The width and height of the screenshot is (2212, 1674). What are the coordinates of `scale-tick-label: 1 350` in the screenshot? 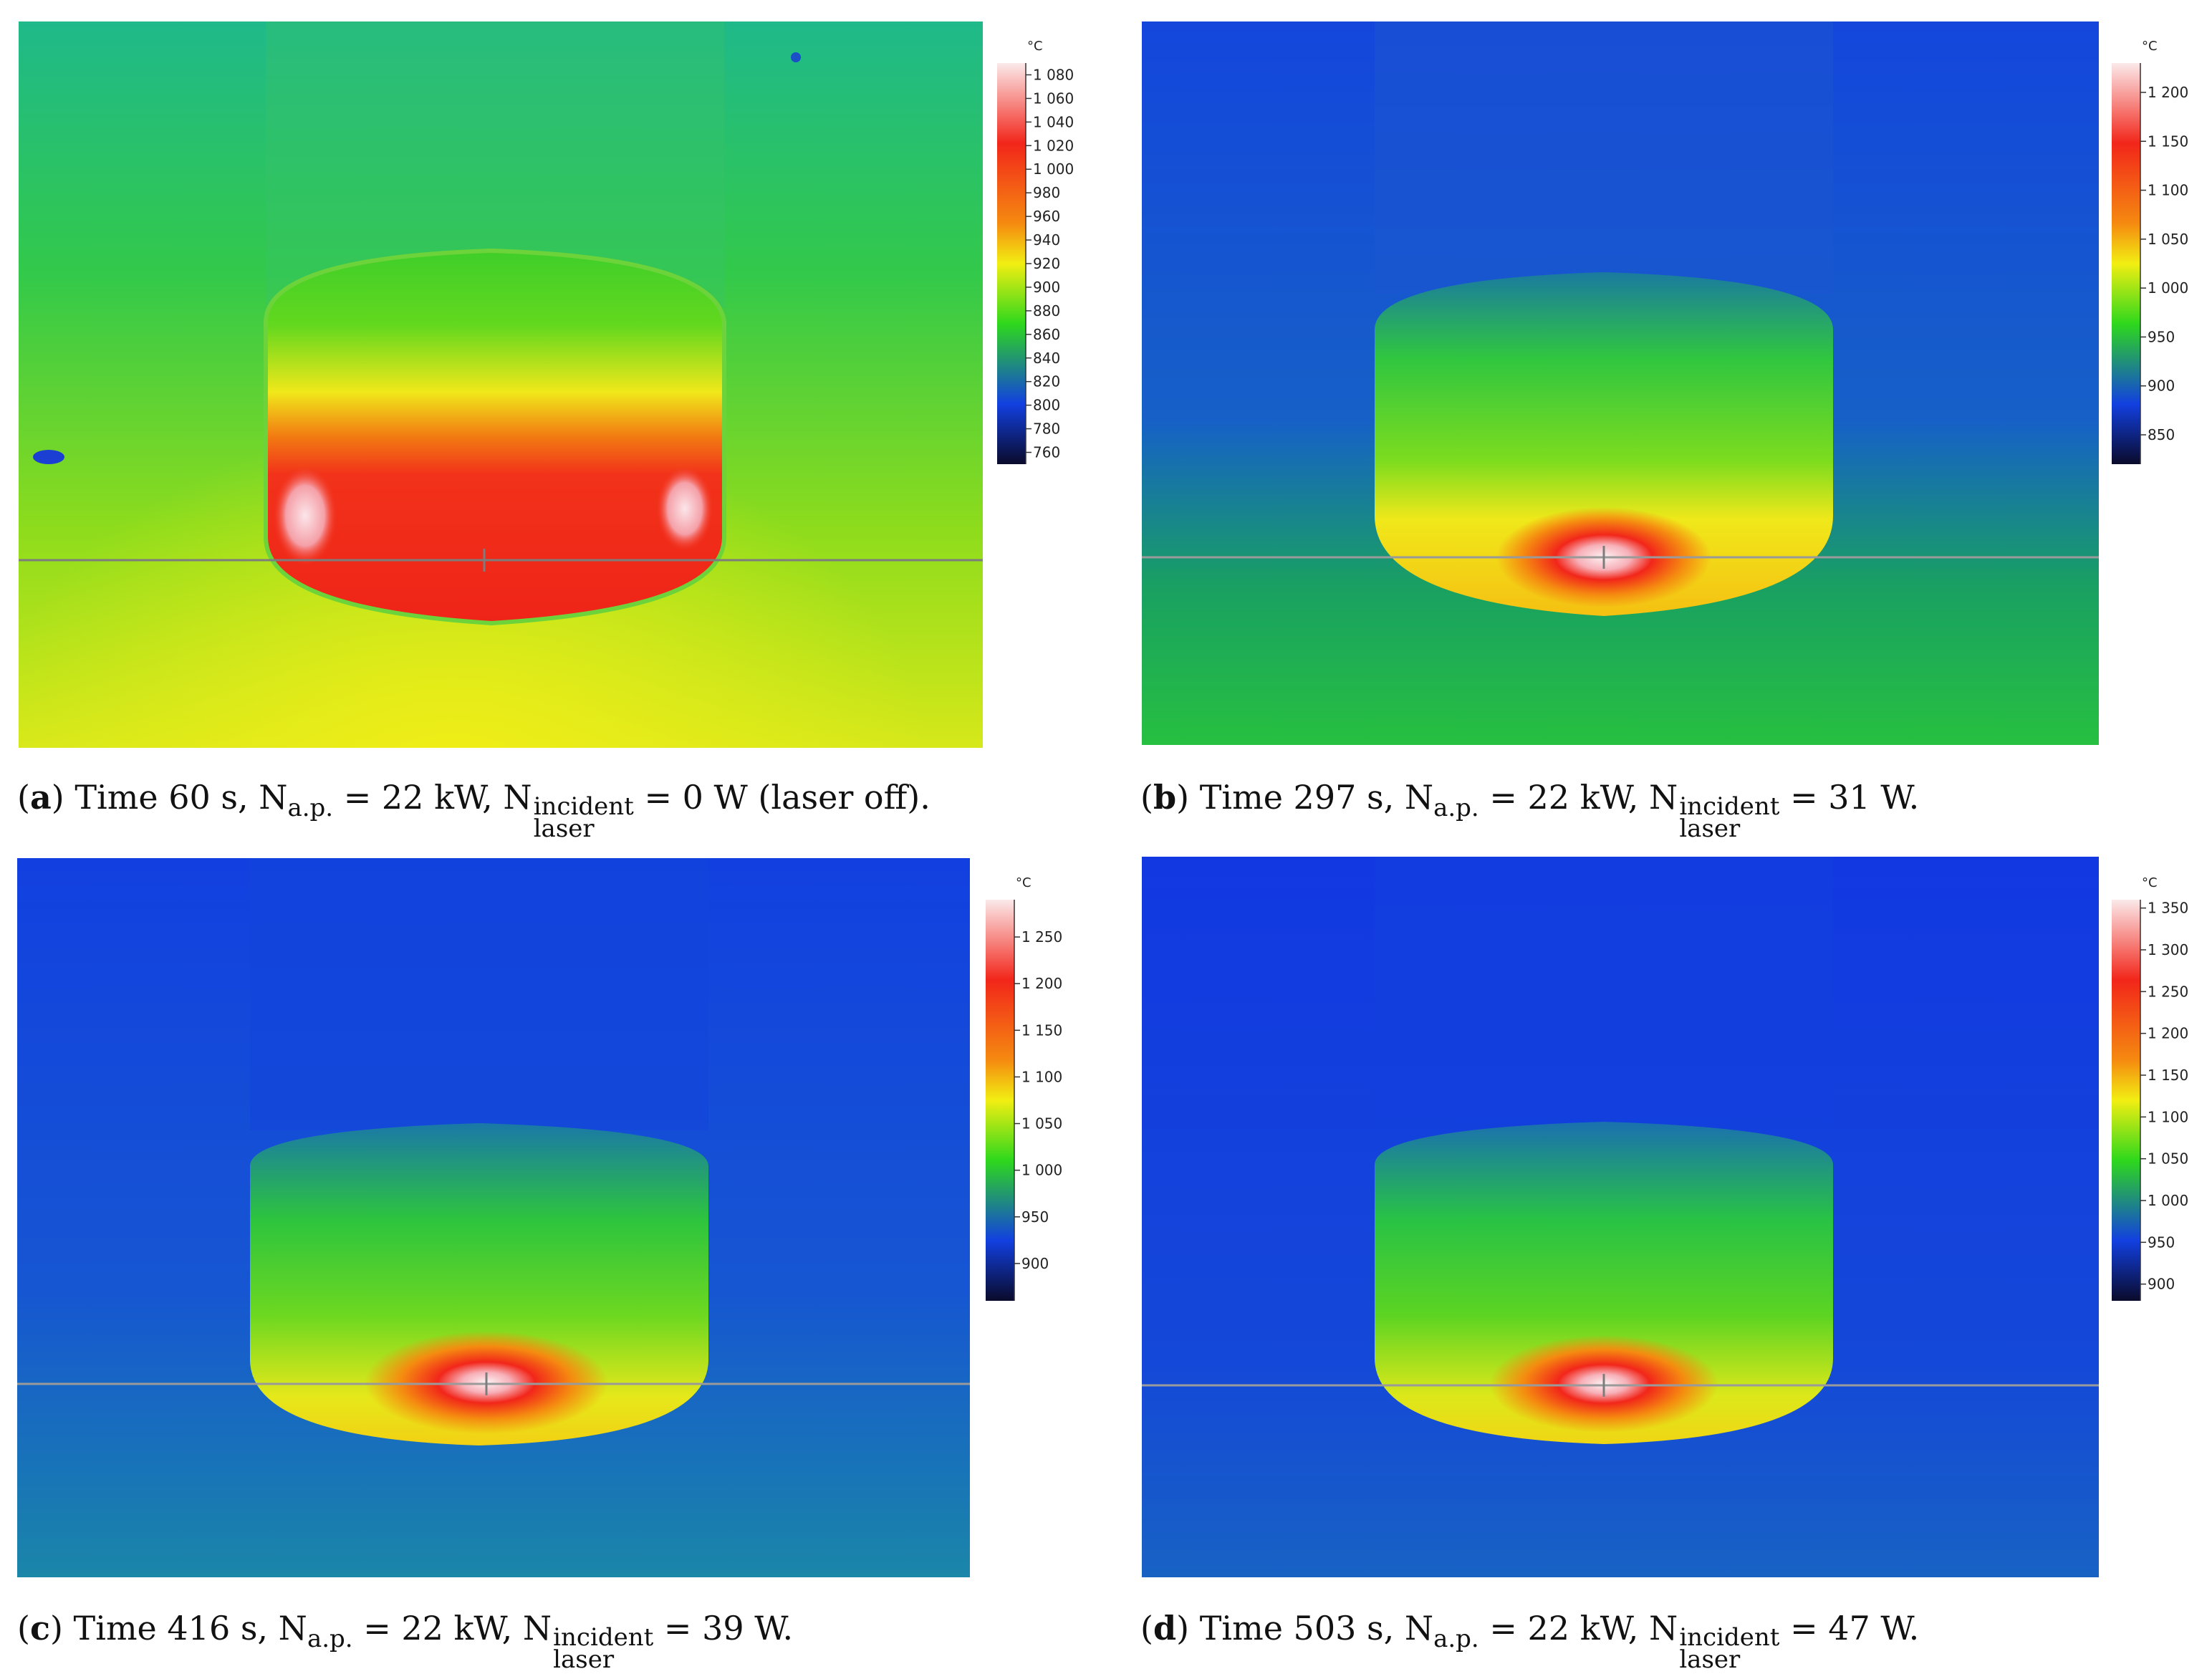 It's located at (2168, 908).